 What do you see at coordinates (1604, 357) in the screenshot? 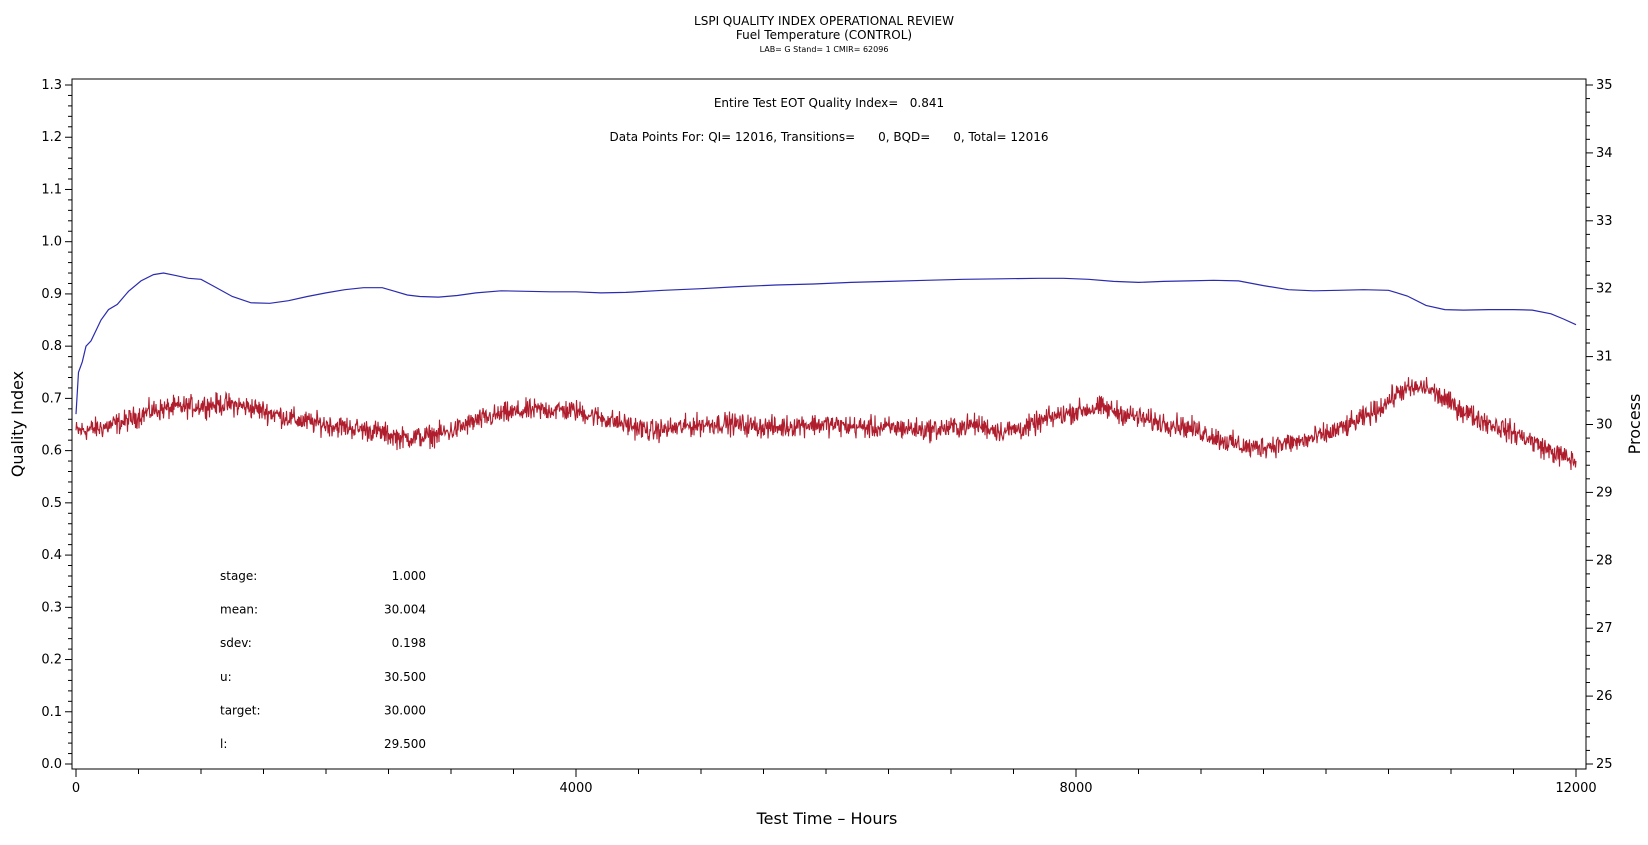
I see `y2-tick-label: 31` at bounding box center [1604, 357].